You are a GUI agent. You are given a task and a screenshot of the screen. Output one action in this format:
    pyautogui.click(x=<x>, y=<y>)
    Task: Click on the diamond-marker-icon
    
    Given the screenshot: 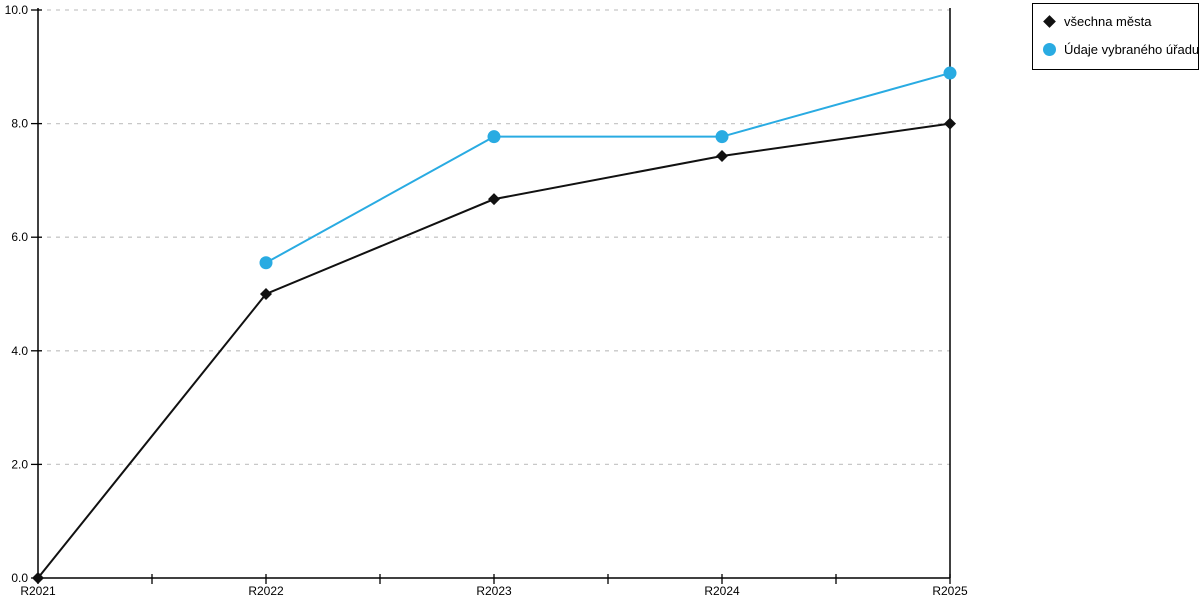 What is the action you would take?
    pyautogui.click(x=1049, y=21)
    